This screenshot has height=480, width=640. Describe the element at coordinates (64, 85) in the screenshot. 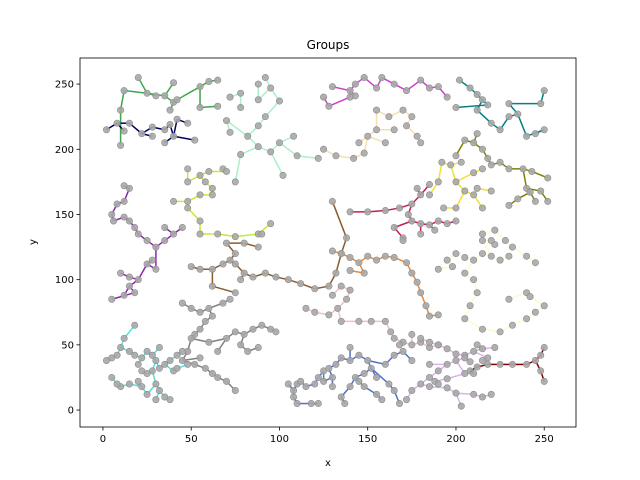

I see `y-tick-label-5: 250` at that location.